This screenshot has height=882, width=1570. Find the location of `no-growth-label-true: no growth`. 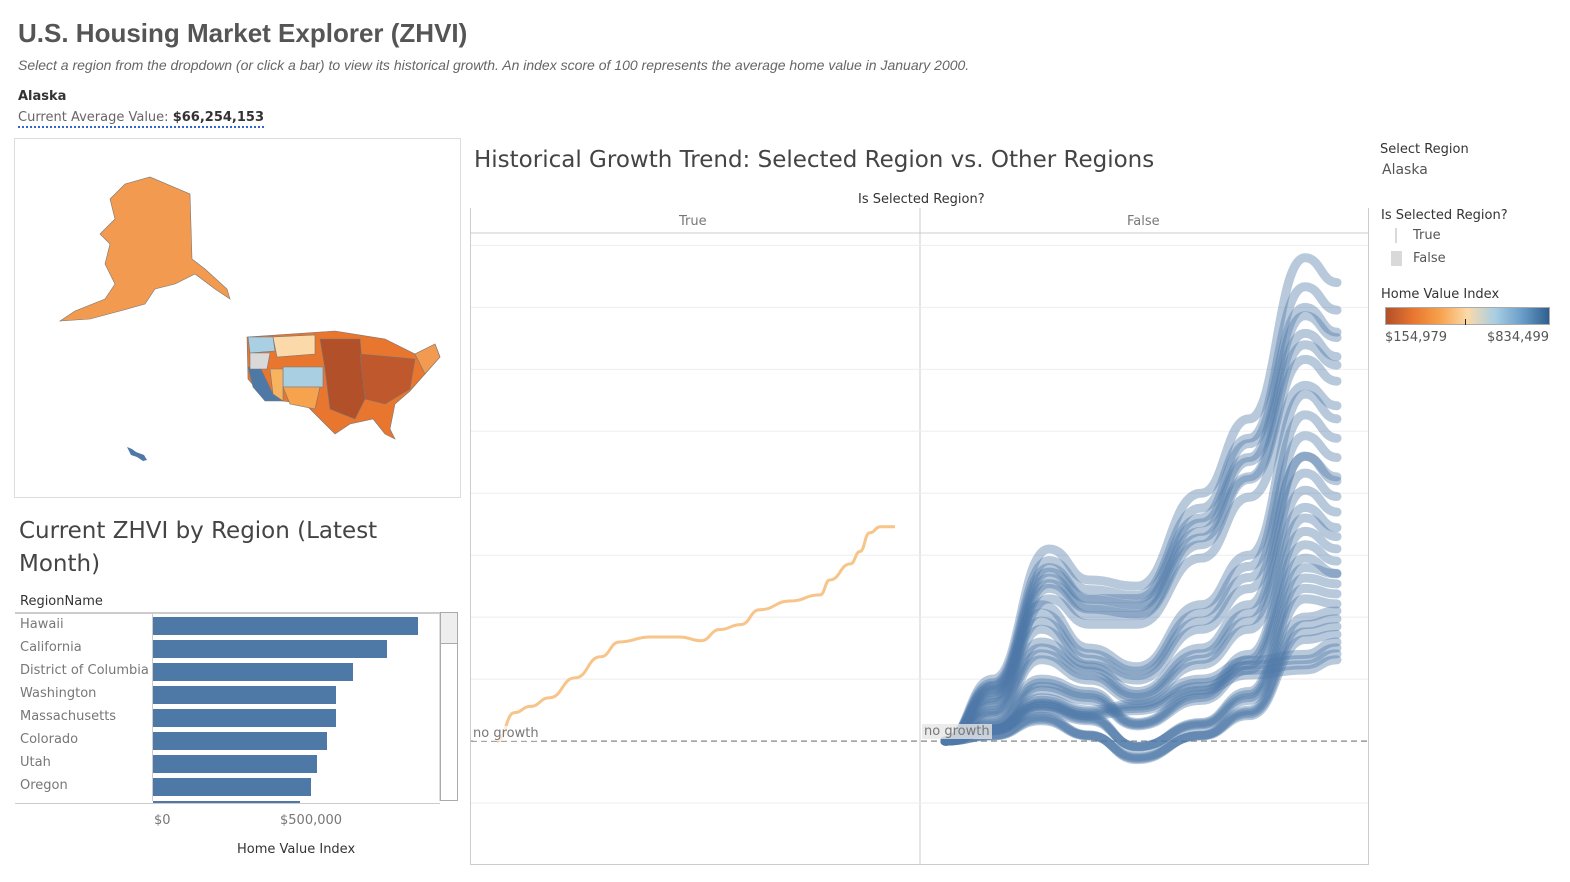

no-growth-label-true: no growth is located at coordinates (506, 733).